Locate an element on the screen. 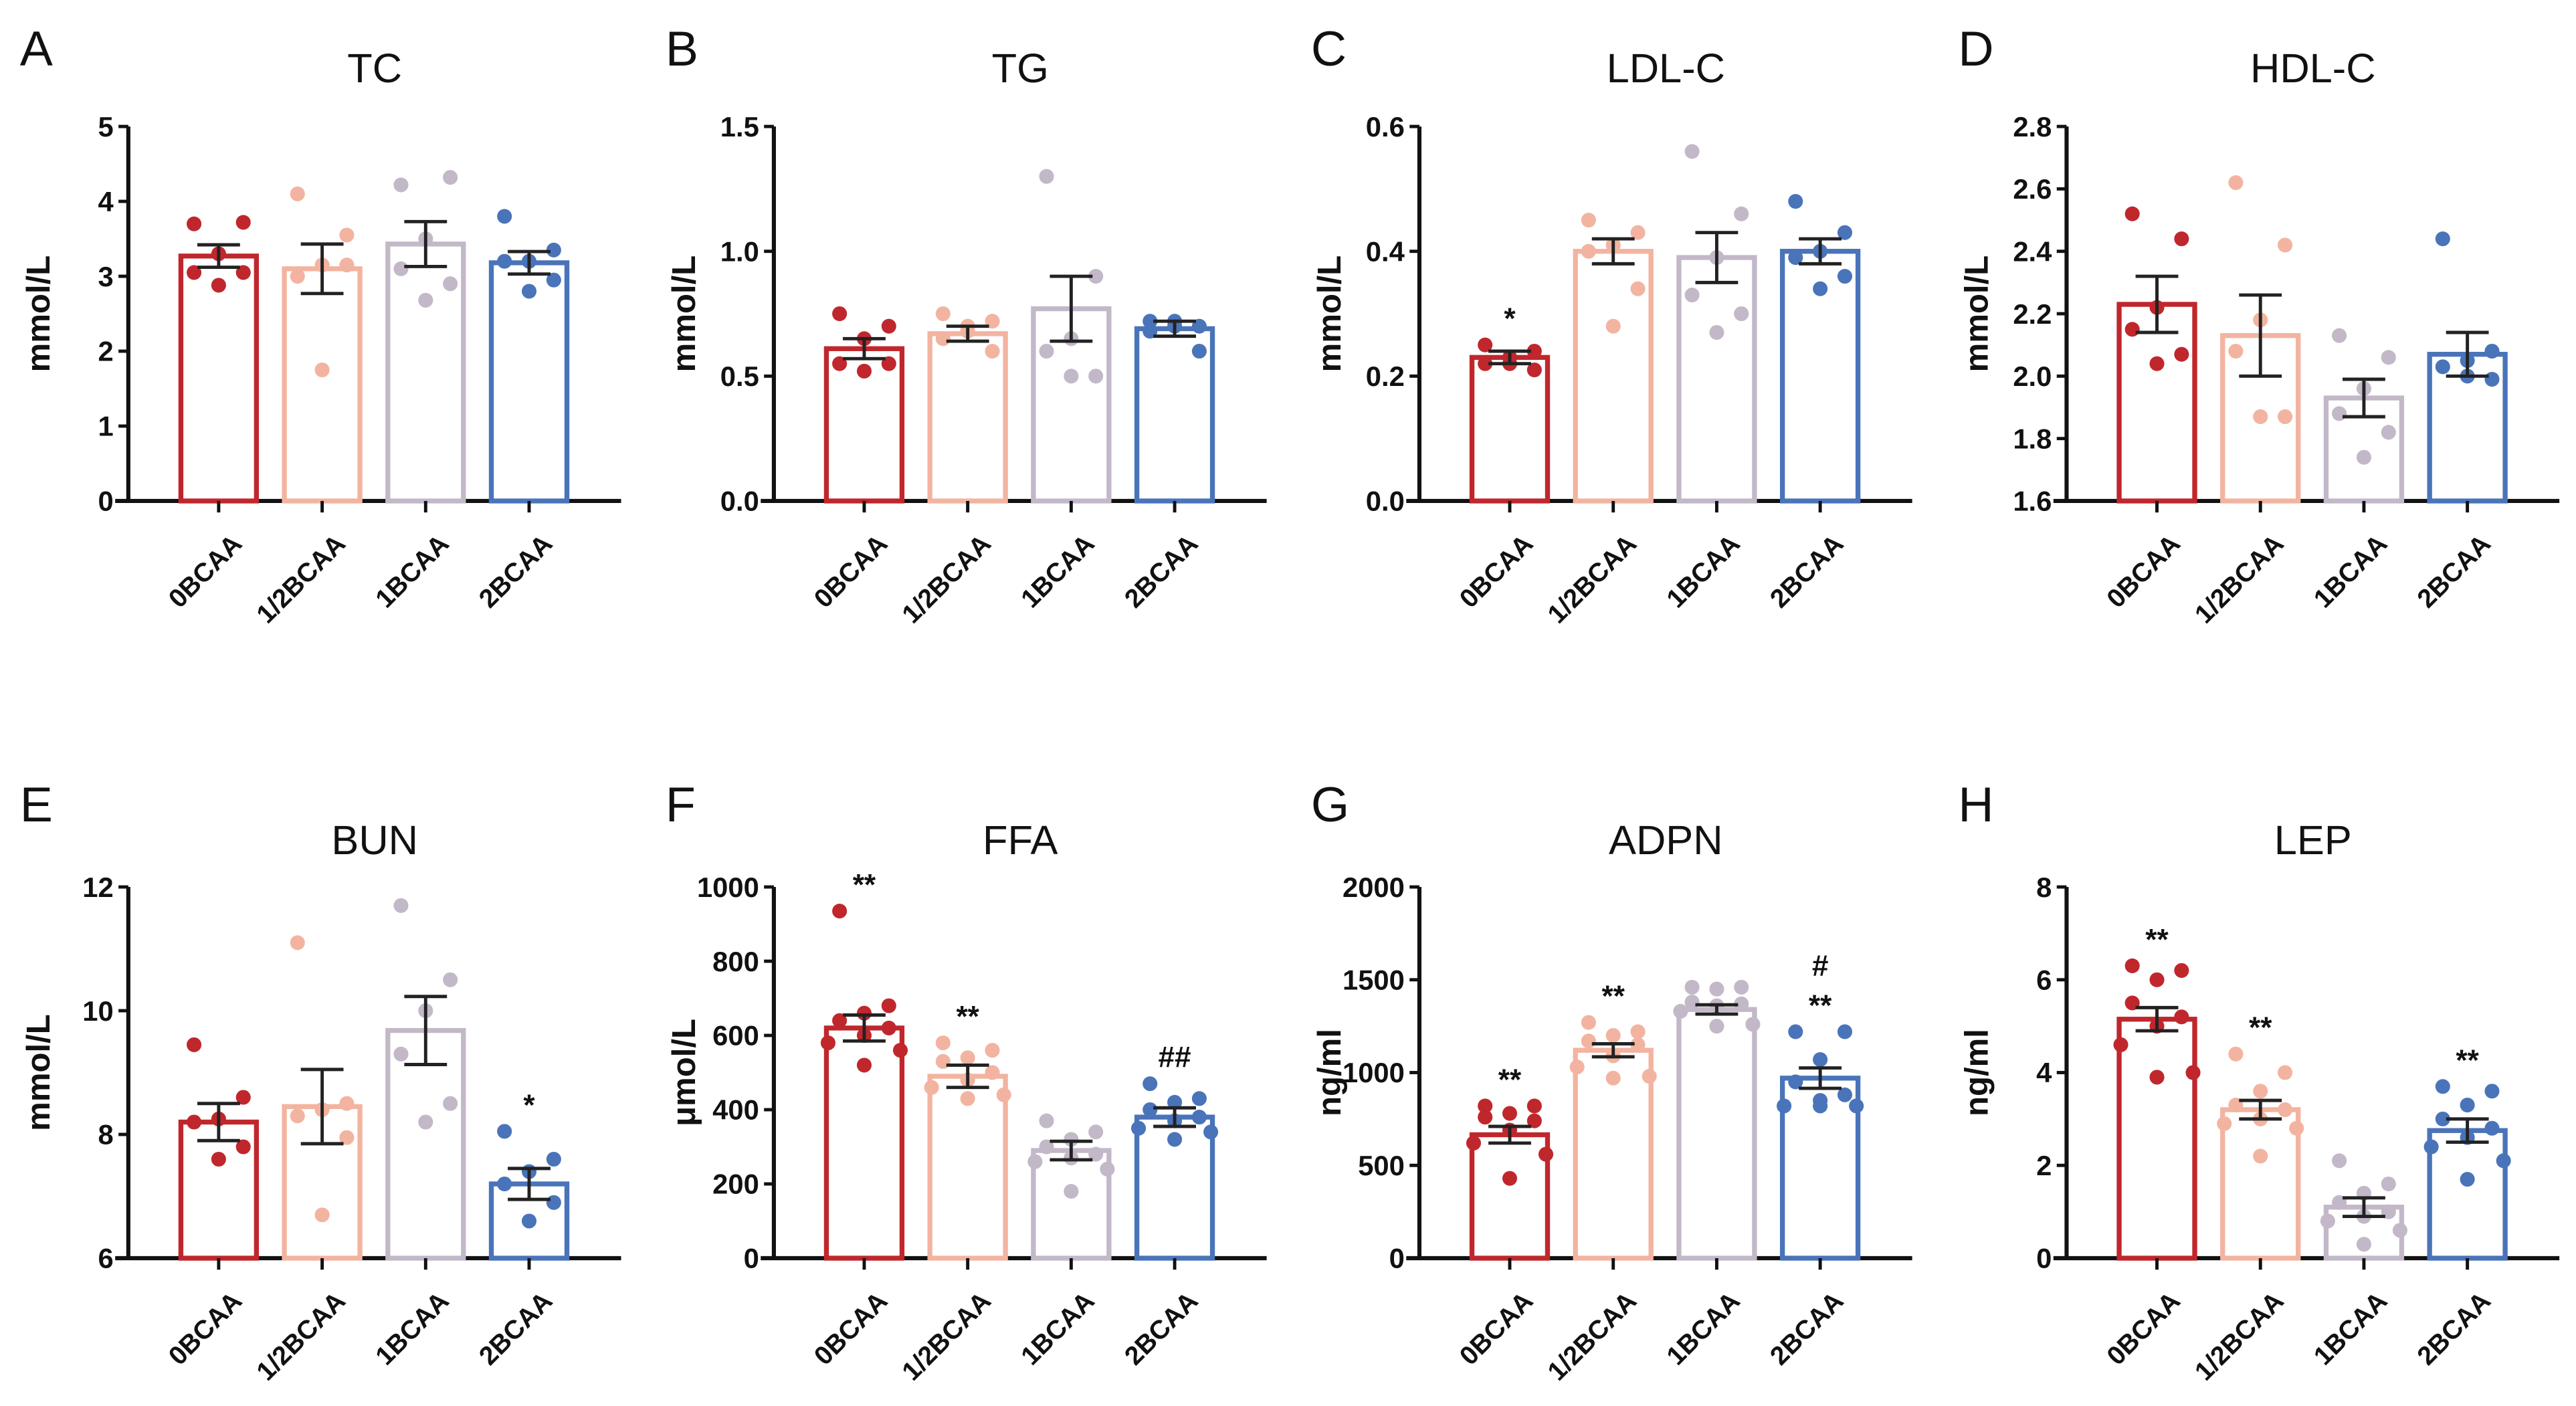 Image resolution: width=2576 pixels, height=1406 pixels. y-tick-label: 5 is located at coordinates (106, 127).